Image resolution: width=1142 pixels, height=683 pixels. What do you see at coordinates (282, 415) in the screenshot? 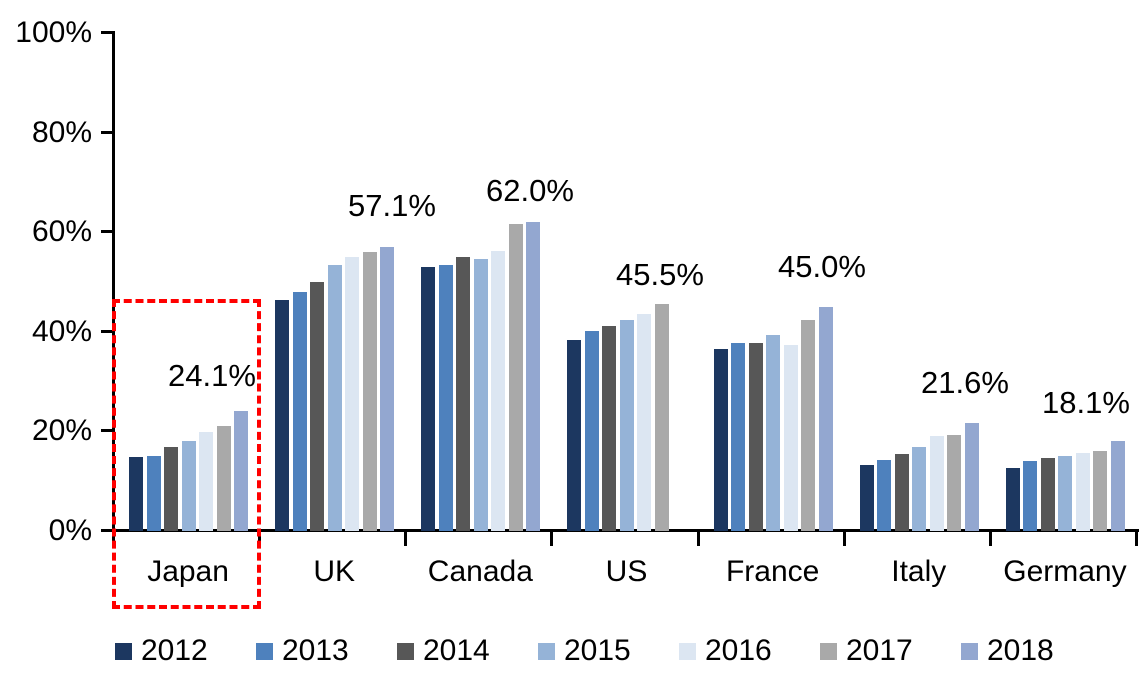
I see `bar-uk-2012` at bounding box center [282, 415].